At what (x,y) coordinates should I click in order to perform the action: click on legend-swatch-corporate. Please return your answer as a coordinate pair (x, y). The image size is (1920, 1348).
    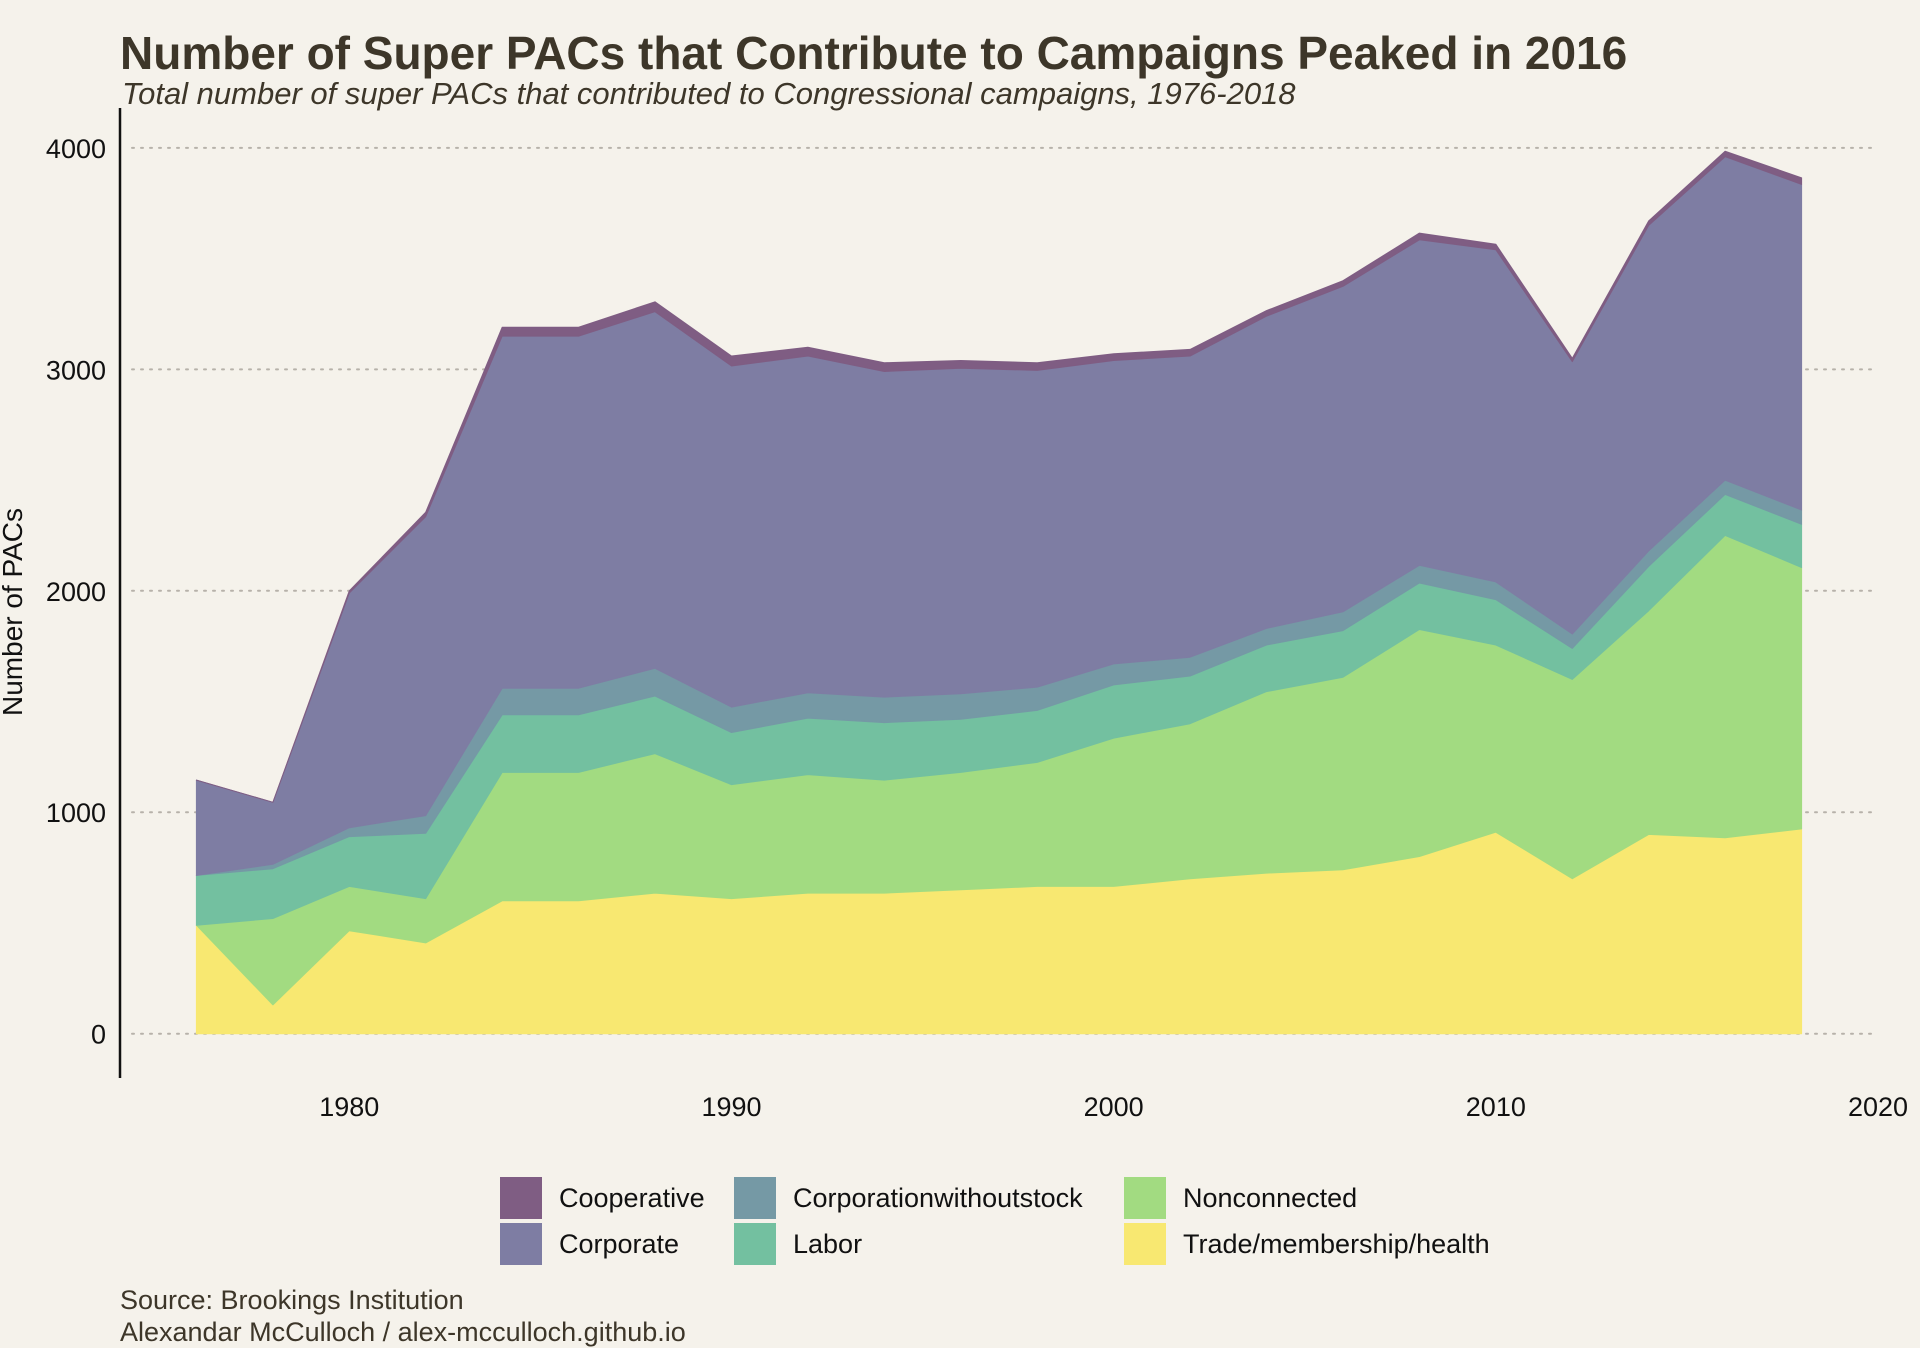
    Looking at the image, I should click on (521, 1244).